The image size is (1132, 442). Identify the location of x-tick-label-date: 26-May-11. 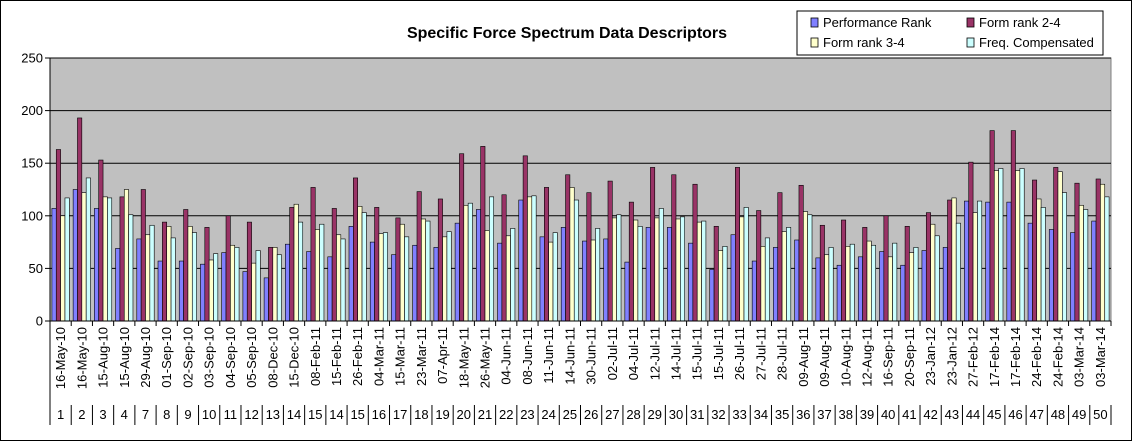
(485, 357).